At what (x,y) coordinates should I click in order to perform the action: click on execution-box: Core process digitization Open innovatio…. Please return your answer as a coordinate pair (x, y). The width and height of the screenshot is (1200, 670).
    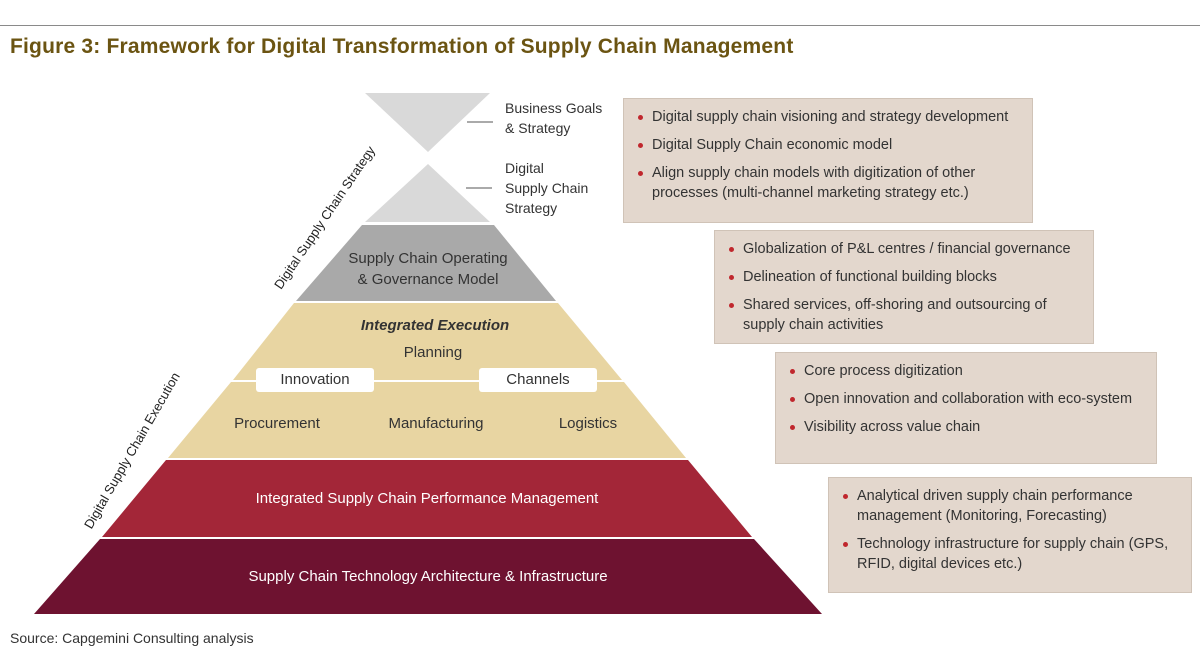
    Looking at the image, I should click on (966, 408).